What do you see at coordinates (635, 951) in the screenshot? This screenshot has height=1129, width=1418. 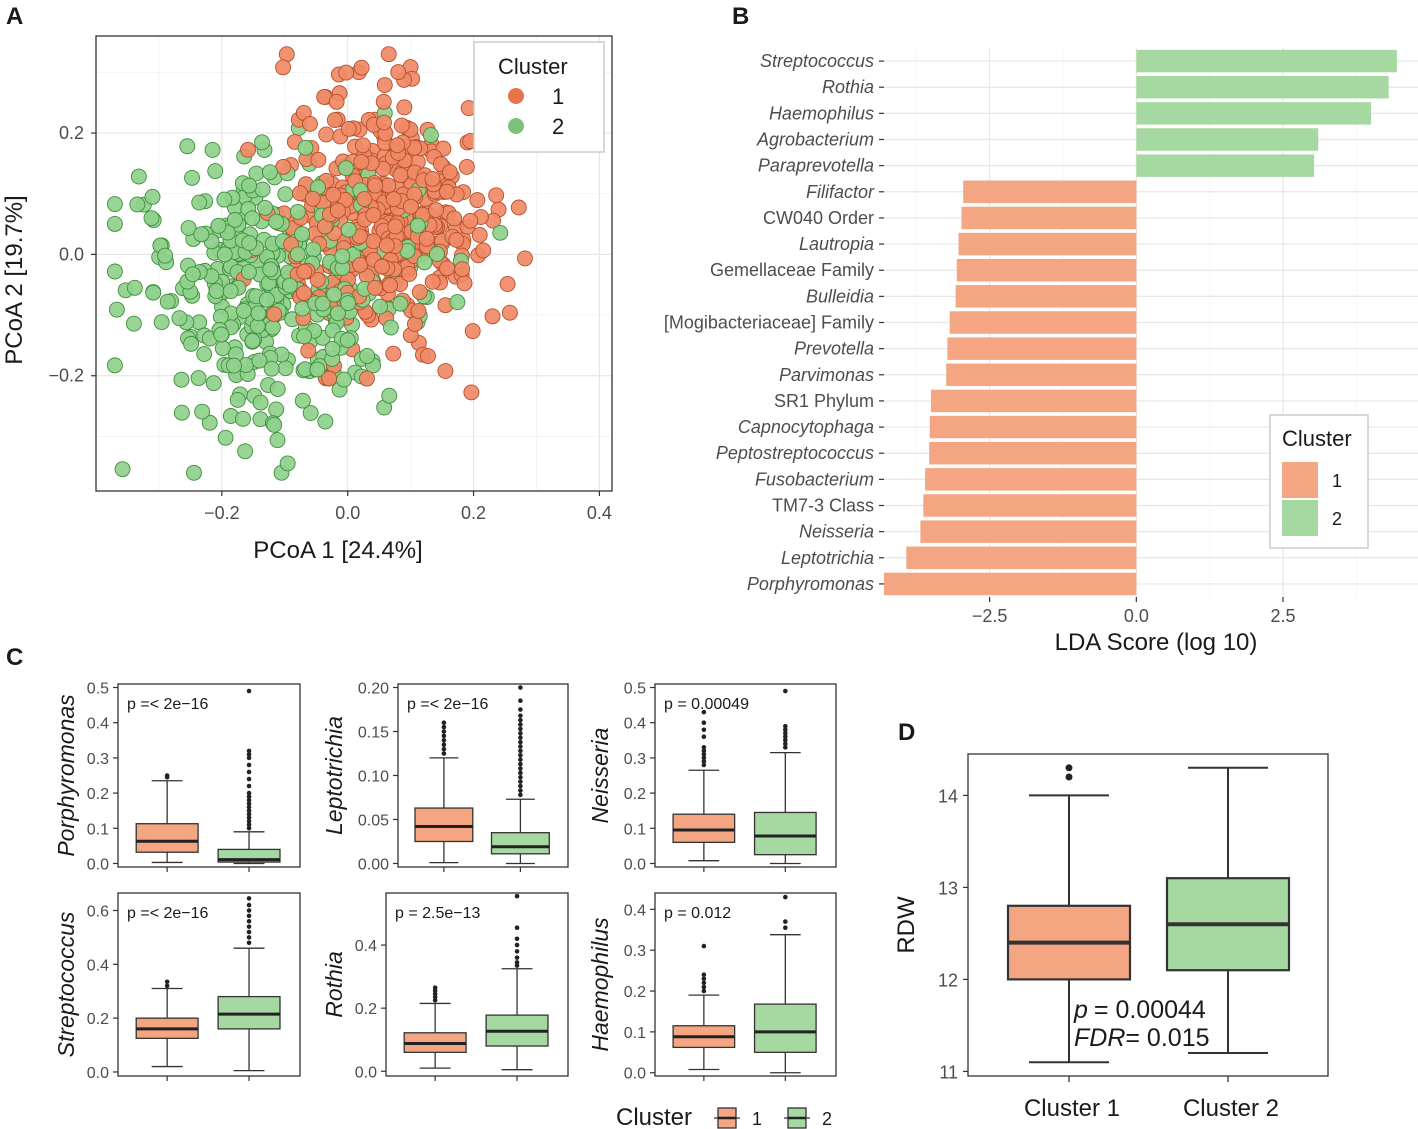 I see `c-ytick-label: 0.3` at bounding box center [635, 951].